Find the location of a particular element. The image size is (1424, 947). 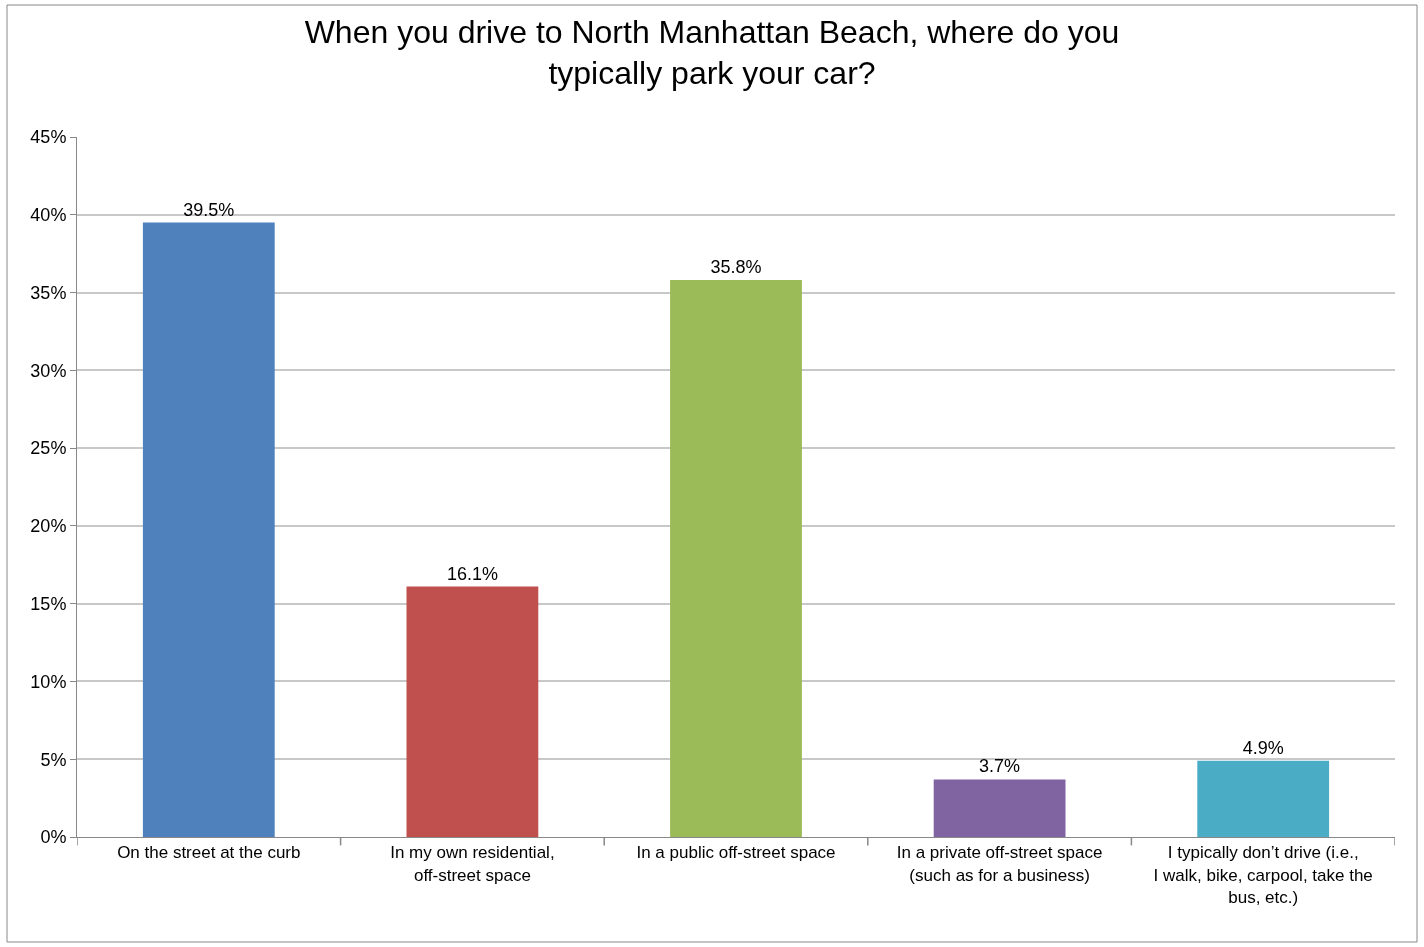

chart-title: When you drive to North Manhattan Beach, where do you typically park your car? is located at coordinates (712, 52).